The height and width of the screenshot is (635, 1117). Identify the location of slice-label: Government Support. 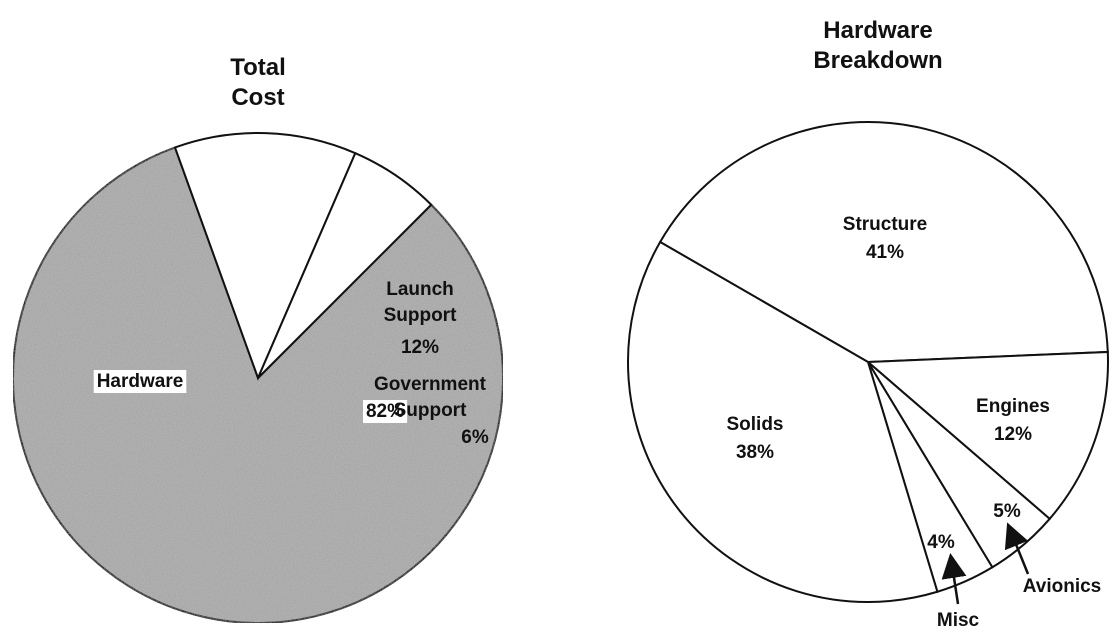
(430, 397).